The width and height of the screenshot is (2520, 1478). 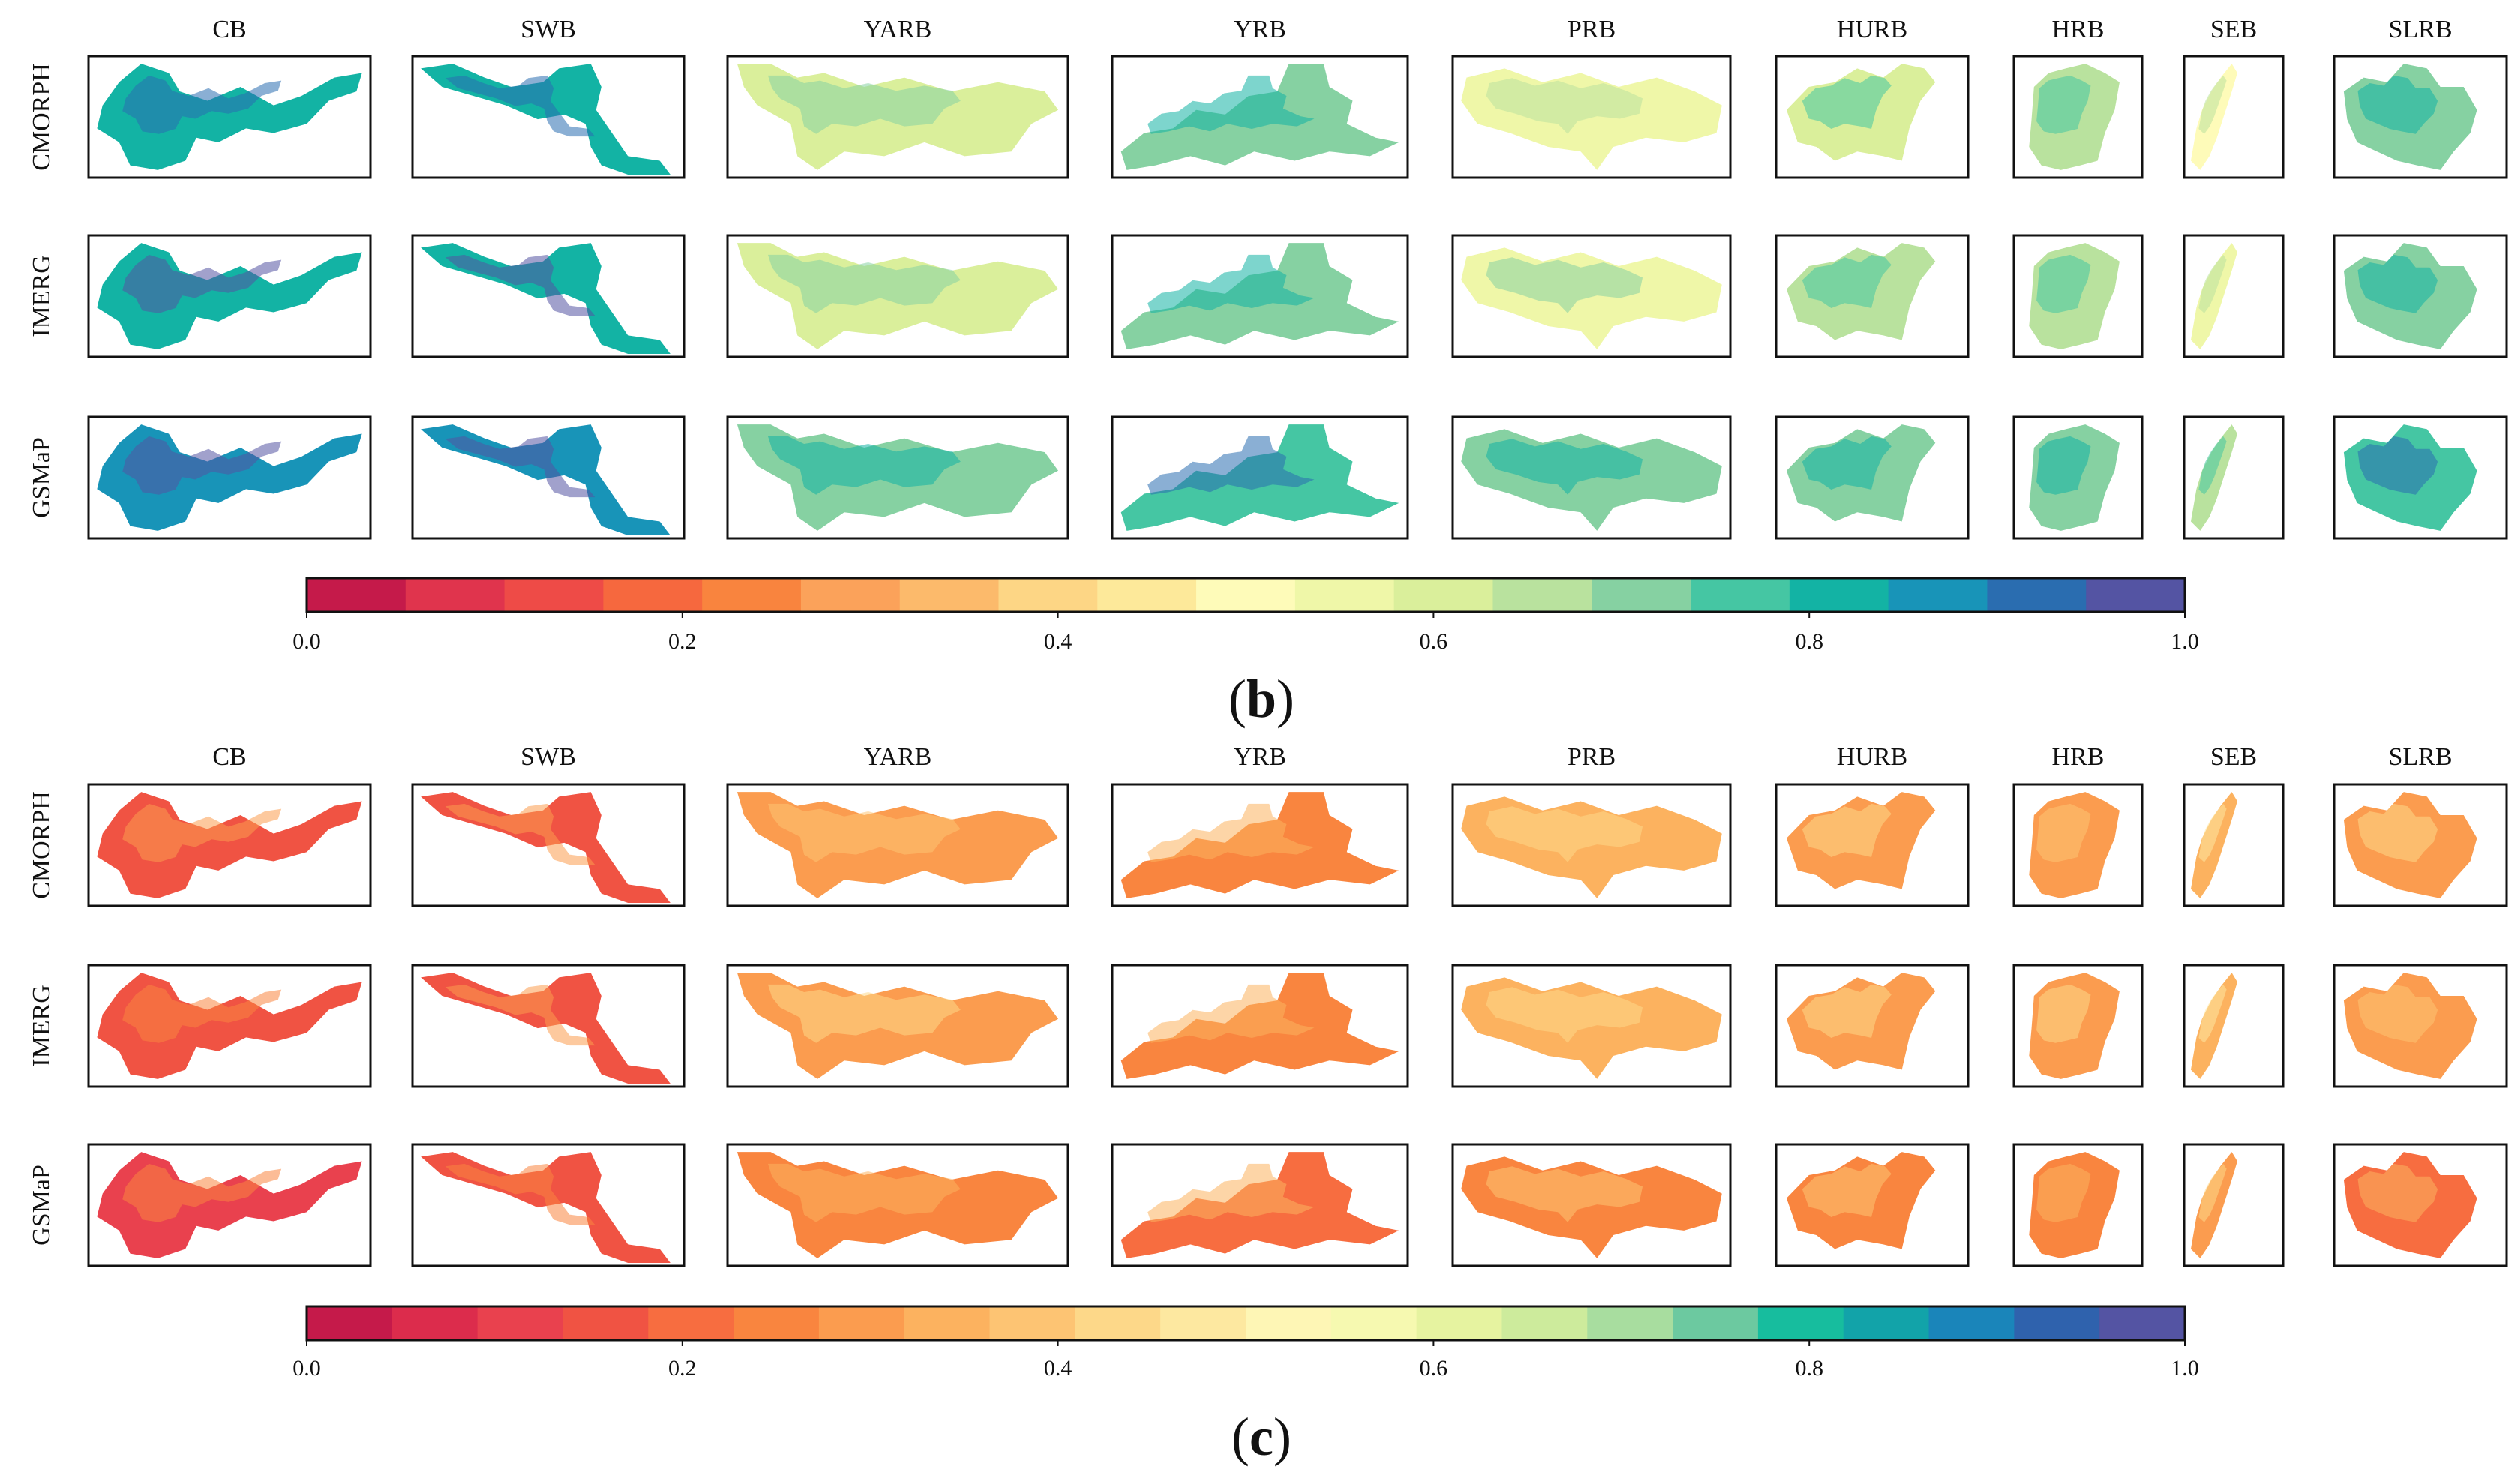 I want to click on map-cell-gsmap-yarb, so click(x=898, y=1205).